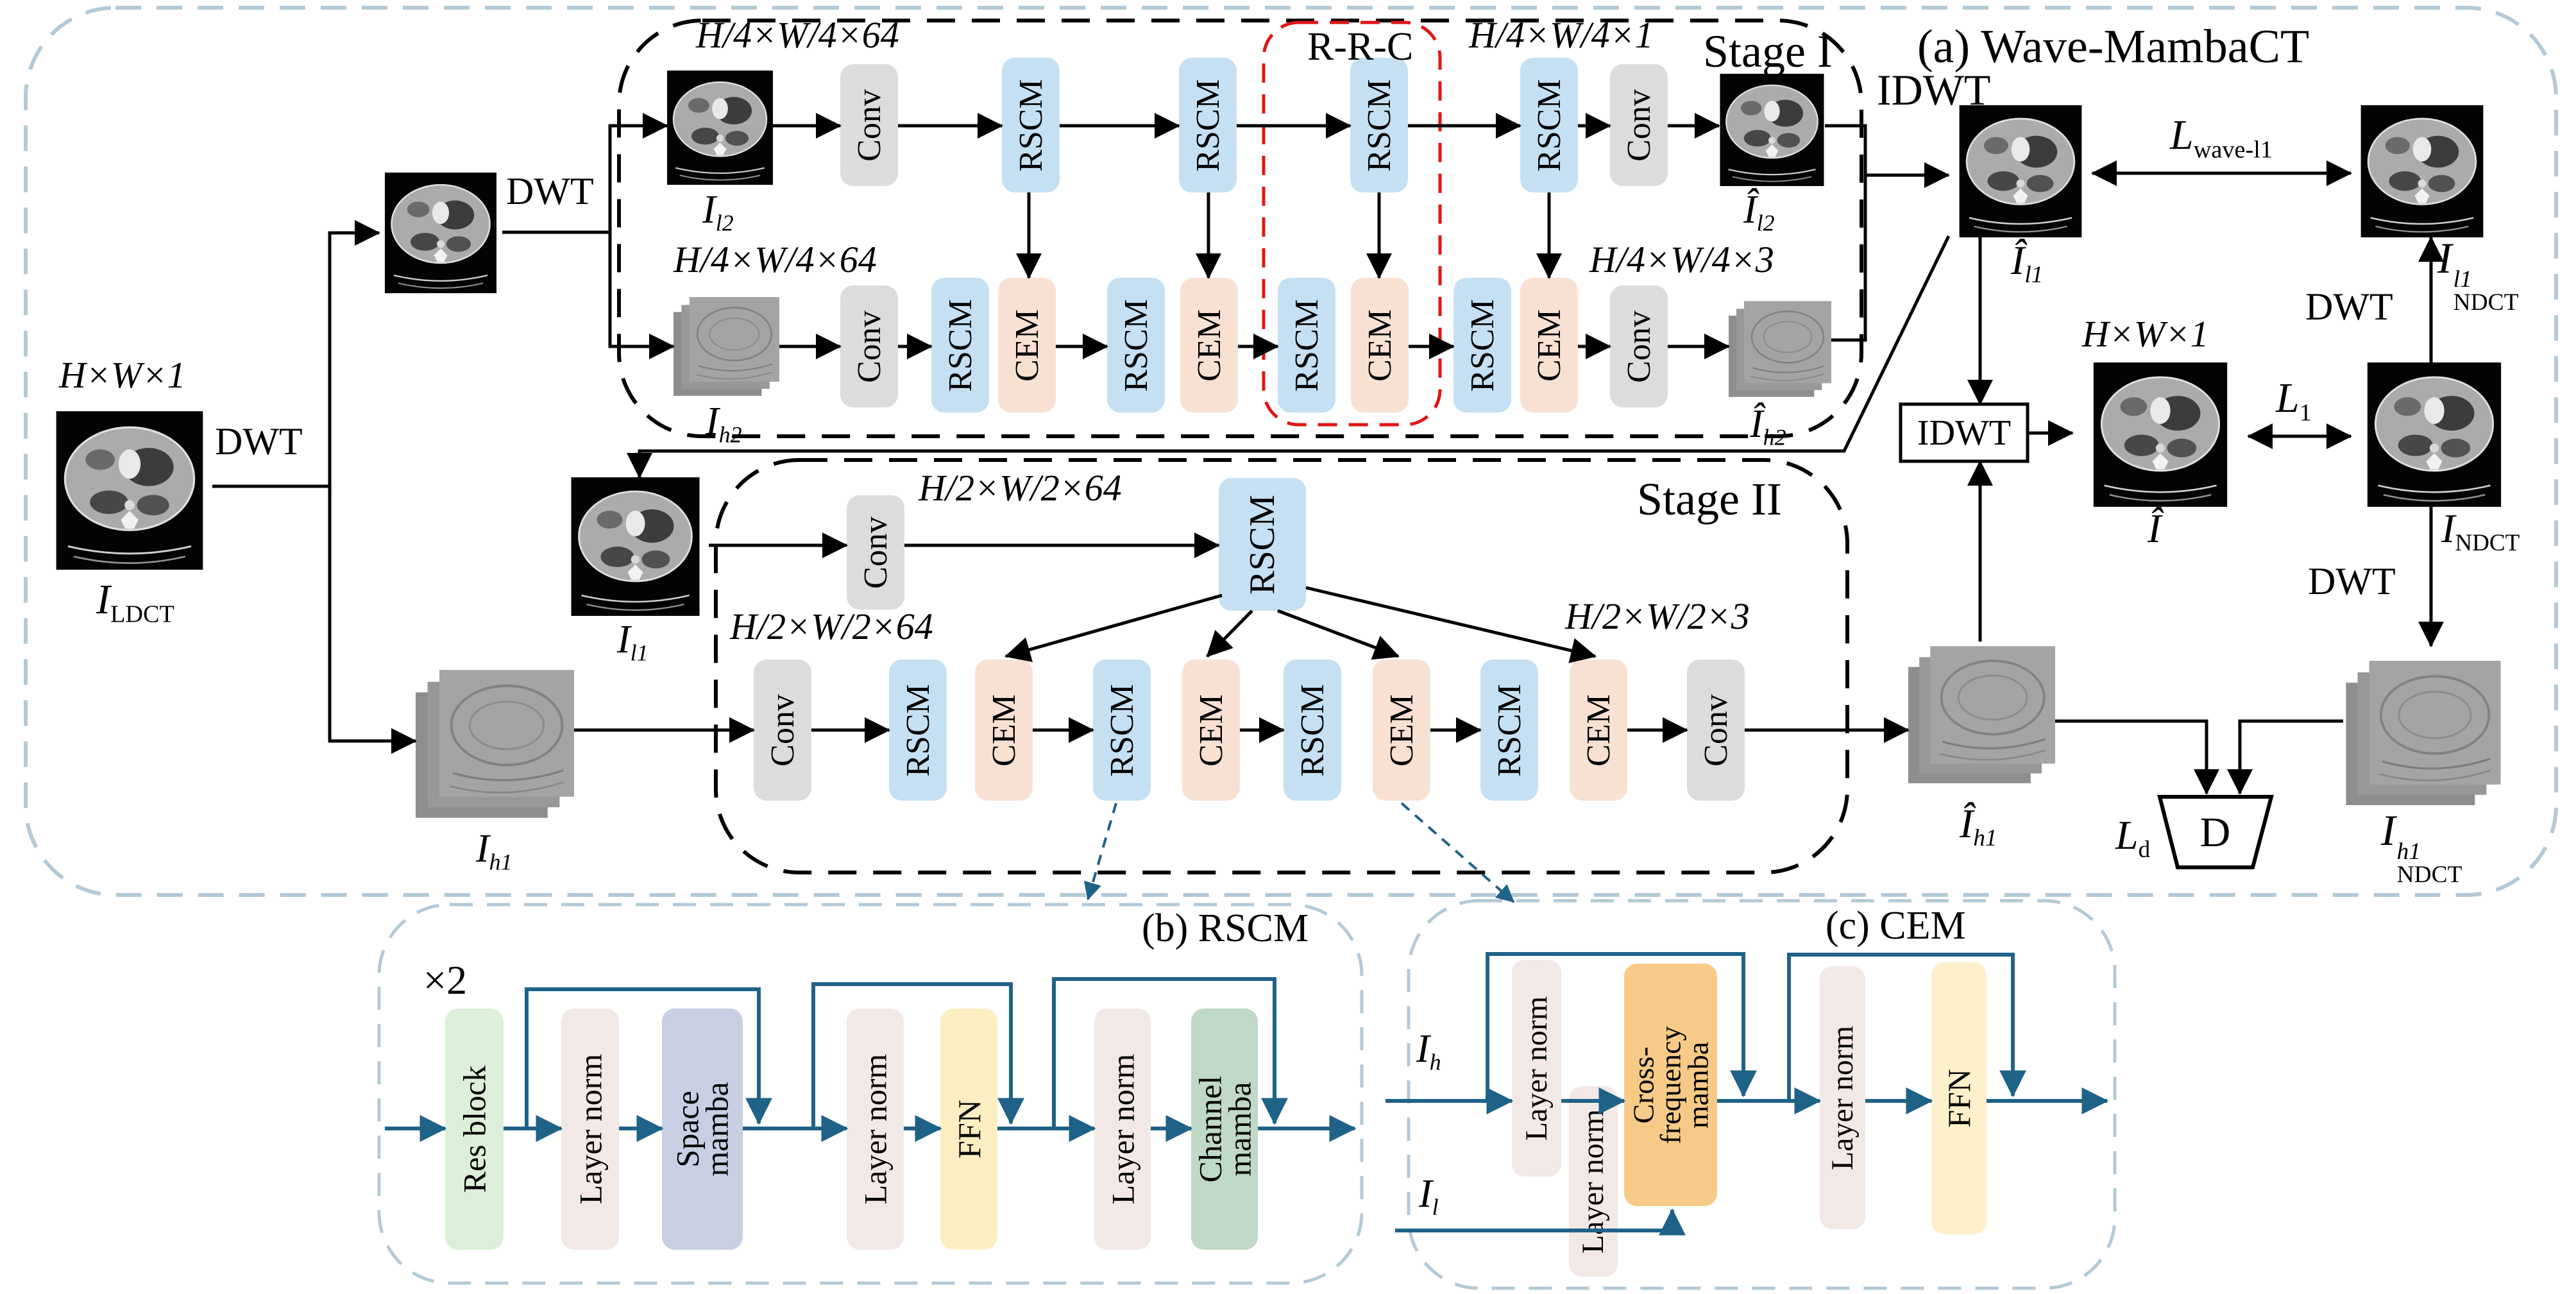 This screenshot has width=2576, height=1294. What do you see at coordinates (1380, 345) in the screenshot?
I see `stage1-bot-cem-3: CEM` at bounding box center [1380, 345].